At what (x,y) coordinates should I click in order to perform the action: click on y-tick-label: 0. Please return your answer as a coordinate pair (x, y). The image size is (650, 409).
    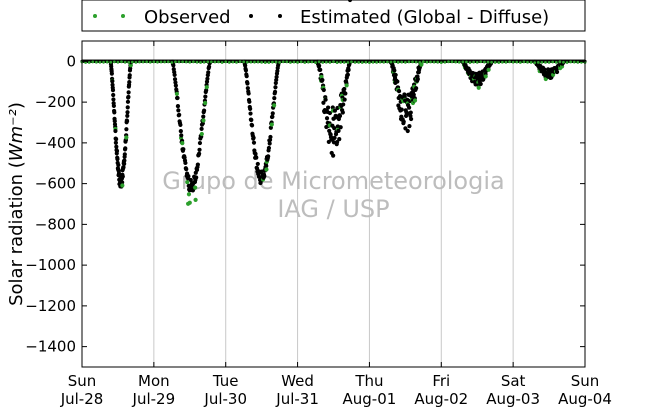
    Looking at the image, I should click on (71, 61).